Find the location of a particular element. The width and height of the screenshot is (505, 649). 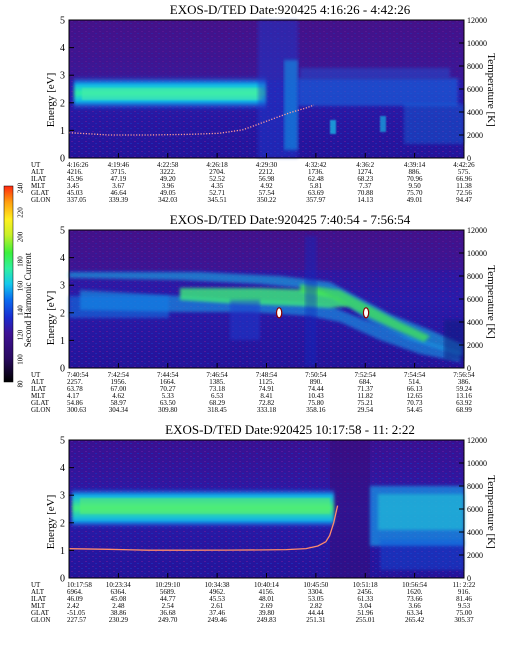

table-cell: 7:50:54 is located at coordinates (316, 375).